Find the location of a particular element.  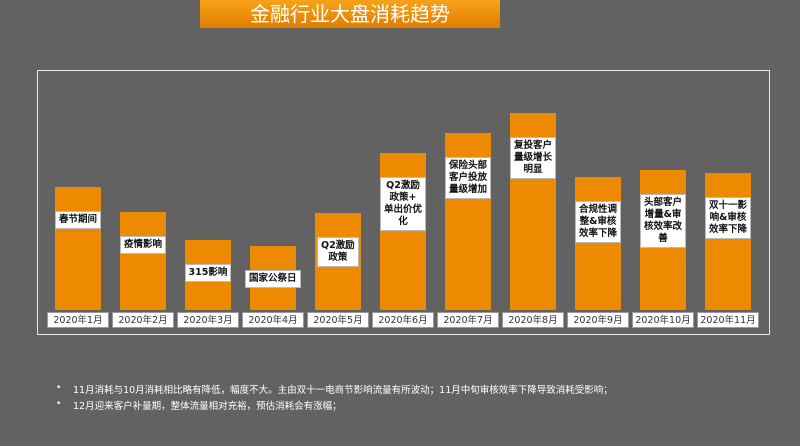

x-tick-label: 2020年1月 is located at coordinates (78, 320).